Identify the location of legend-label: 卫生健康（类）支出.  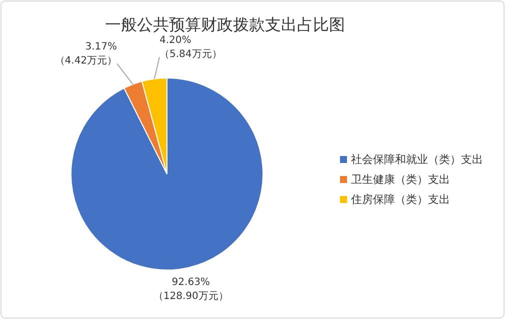
(400, 179).